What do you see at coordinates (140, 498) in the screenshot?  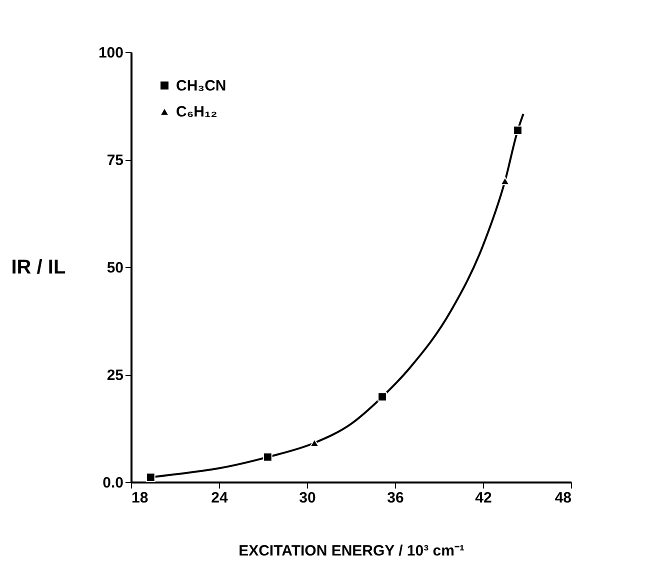 I see `x-tick-label: 18` at bounding box center [140, 498].